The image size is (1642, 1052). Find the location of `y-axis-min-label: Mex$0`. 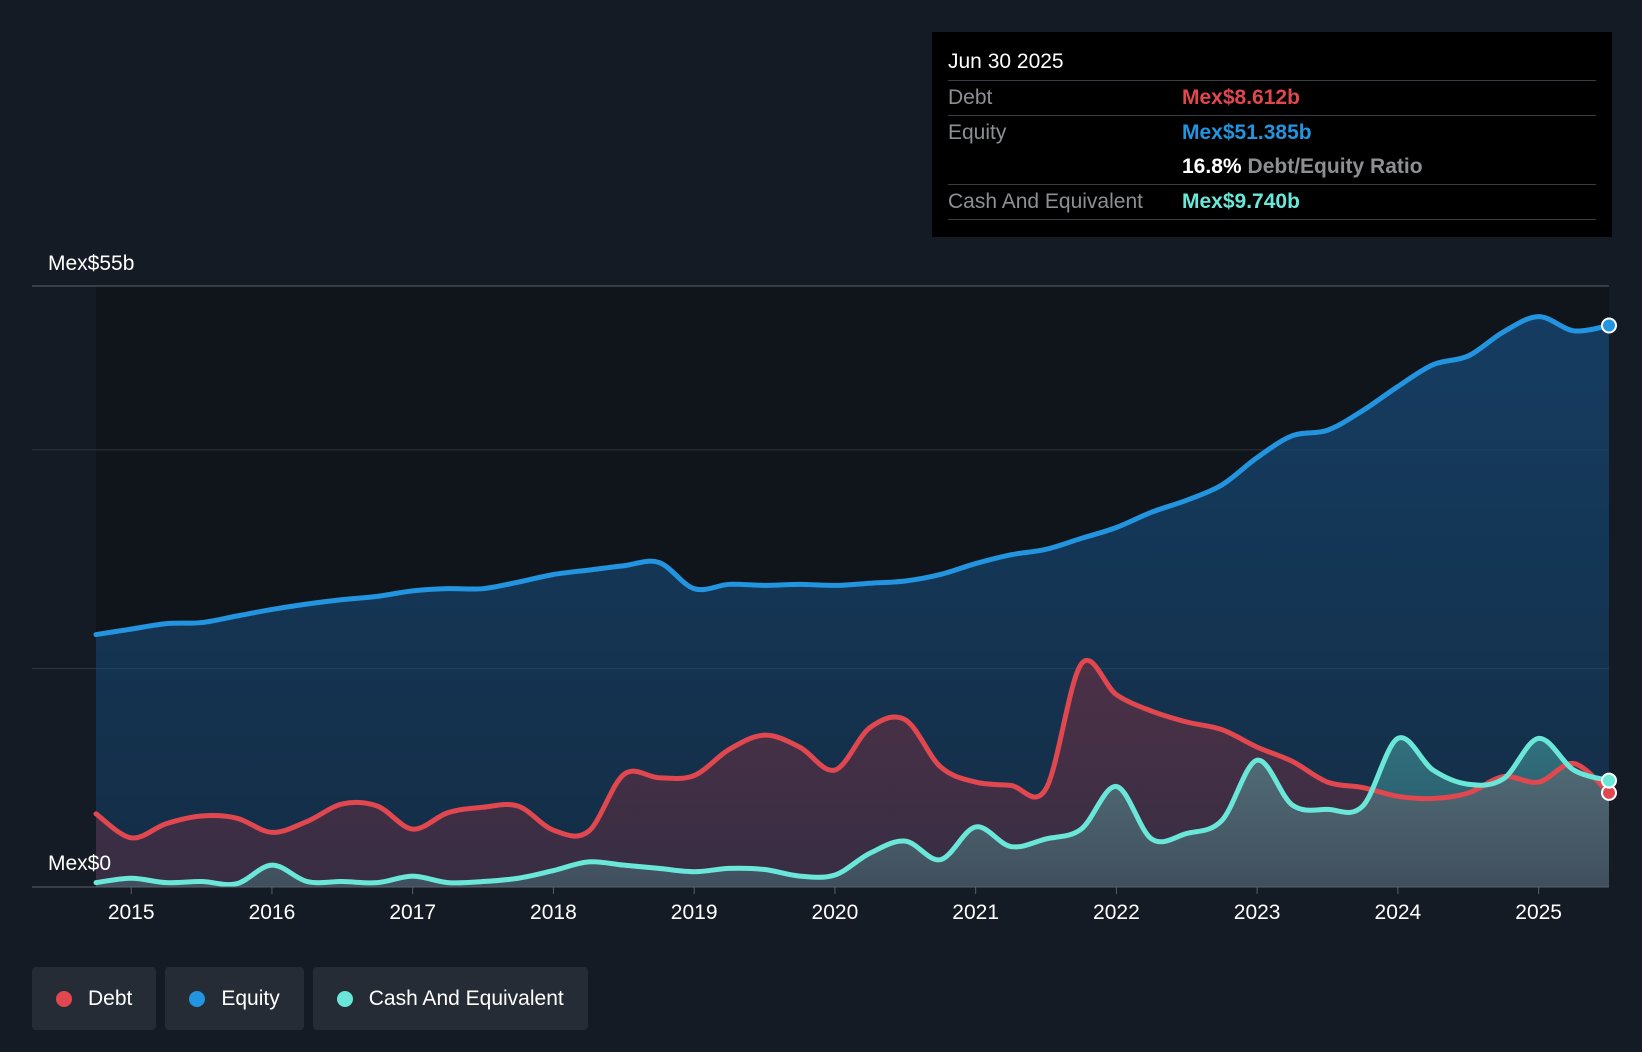

y-axis-min-label: Mex$0 is located at coordinates (79, 863).